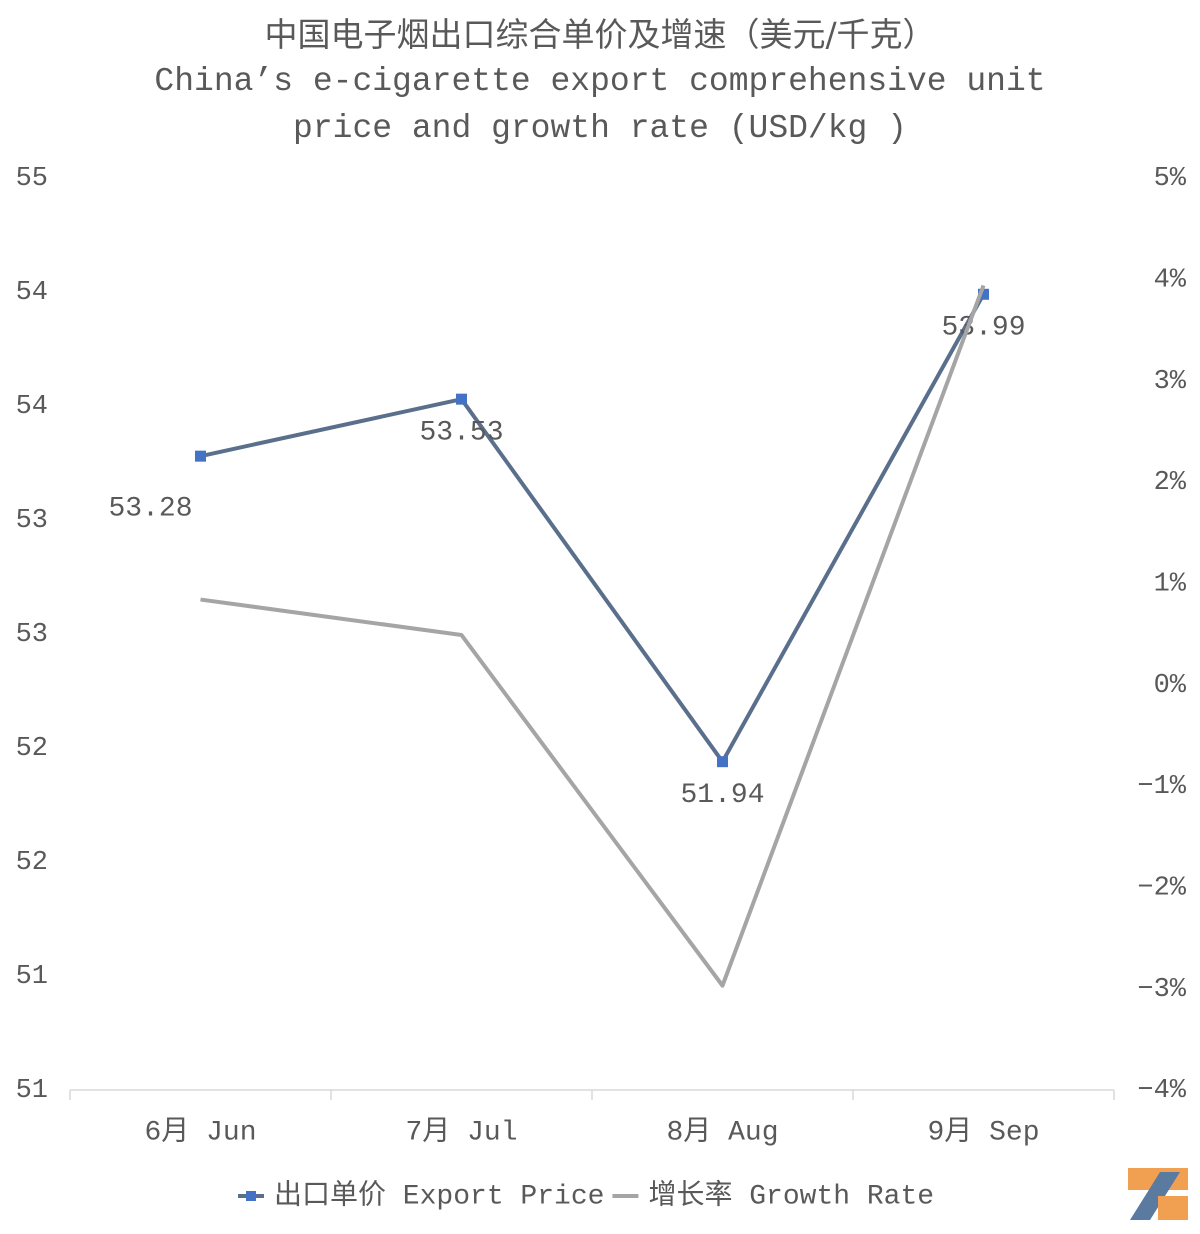 The width and height of the screenshot is (1200, 1234). Describe the element at coordinates (722, 795) in the screenshot. I see `data-label: 51.94` at that location.